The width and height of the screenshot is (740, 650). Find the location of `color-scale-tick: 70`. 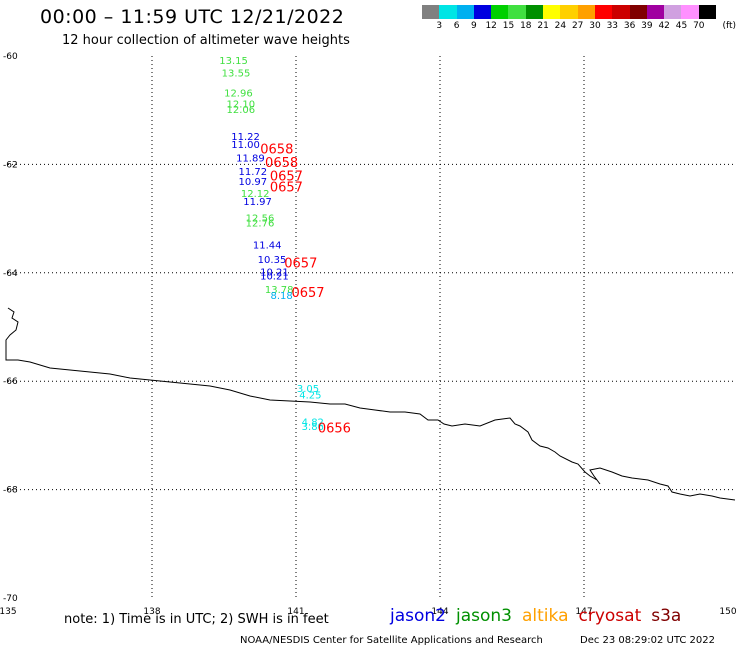

color-scale-tick: 70 is located at coordinates (699, 26).